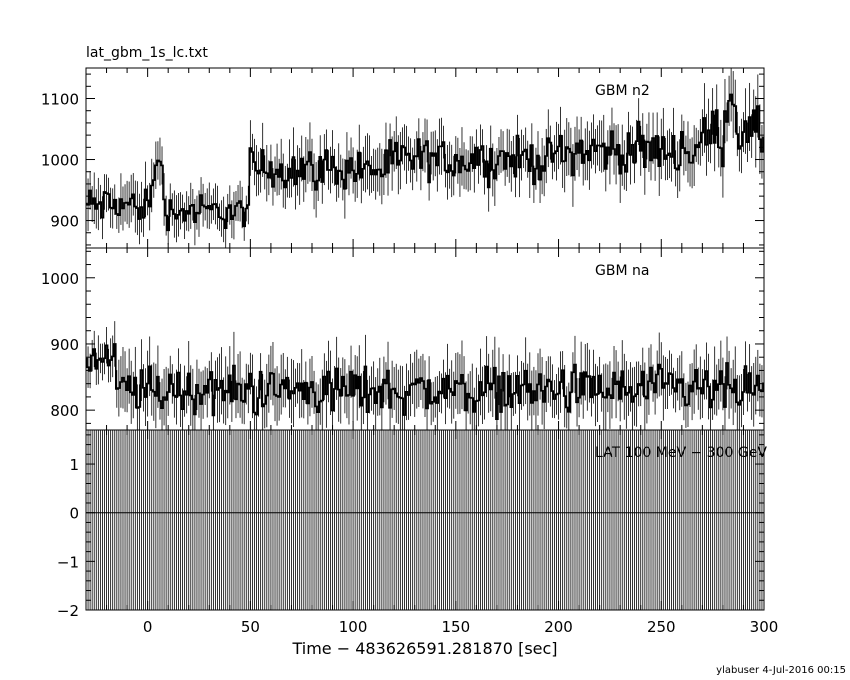 The height and width of the screenshot is (680, 850). Describe the element at coordinates (558, 627) in the screenshot. I see `x-tick-label: 200` at that location.